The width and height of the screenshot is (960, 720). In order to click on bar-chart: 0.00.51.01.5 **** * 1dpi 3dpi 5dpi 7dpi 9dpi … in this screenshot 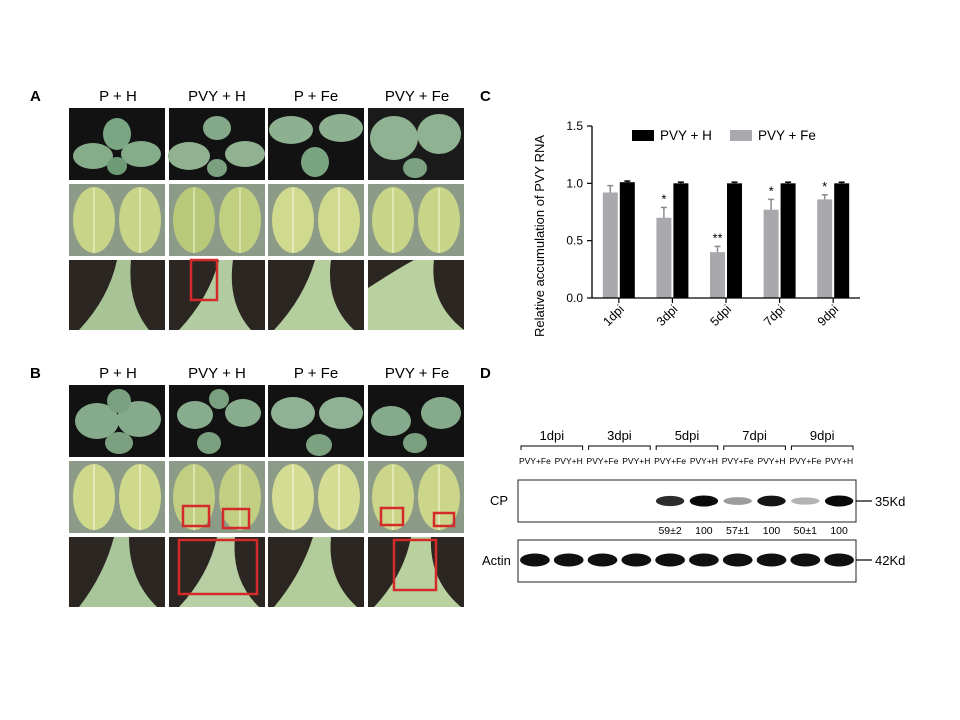, I will do `click(696, 228)`.